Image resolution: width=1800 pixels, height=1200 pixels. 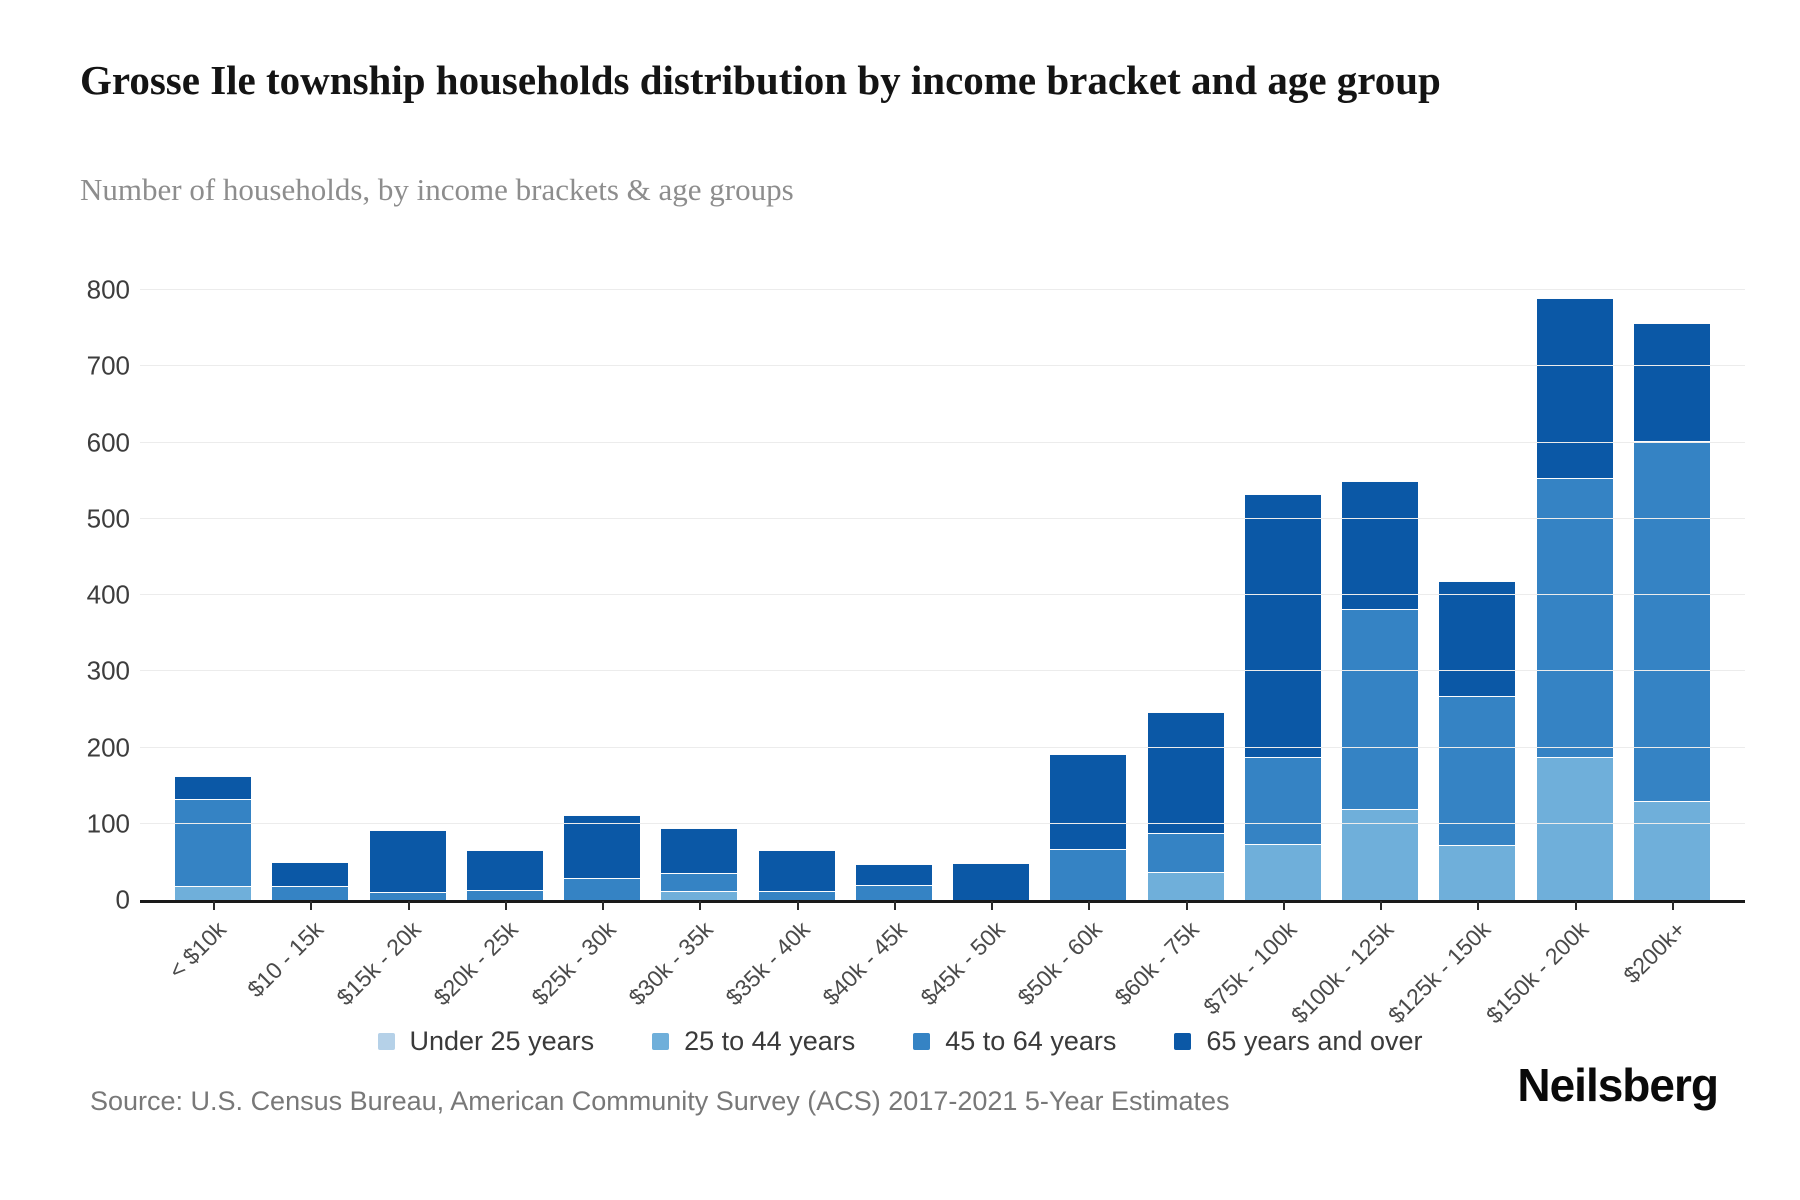 I want to click on bar-< $10k, so click(x=213, y=838).